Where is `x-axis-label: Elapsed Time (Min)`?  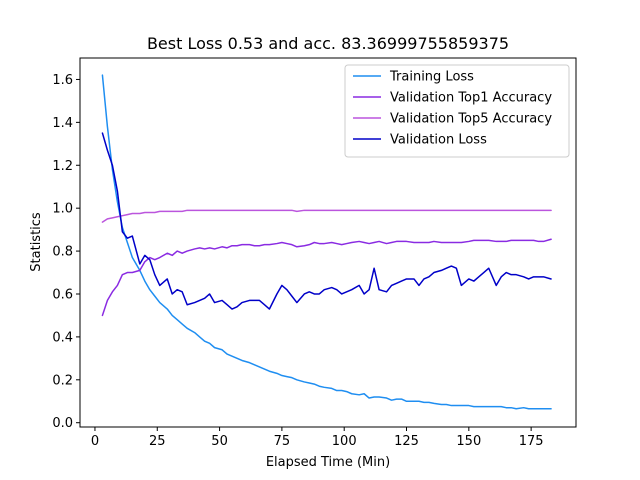
x-axis-label: Elapsed Time (Min) is located at coordinates (328, 462).